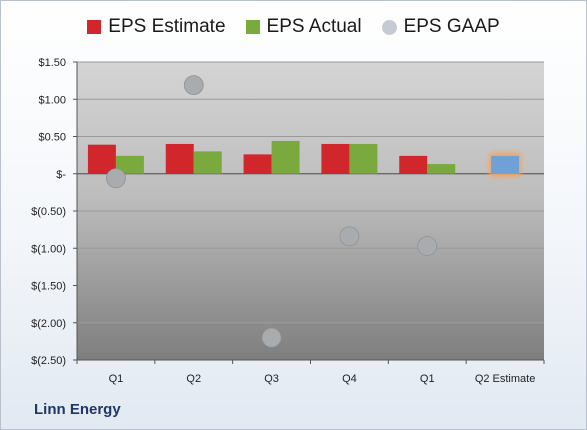 The height and width of the screenshot is (430, 587). What do you see at coordinates (389, 27) in the screenshot?
I see `legend-swatch-eps-gaap` at bounding box center [389, 27].